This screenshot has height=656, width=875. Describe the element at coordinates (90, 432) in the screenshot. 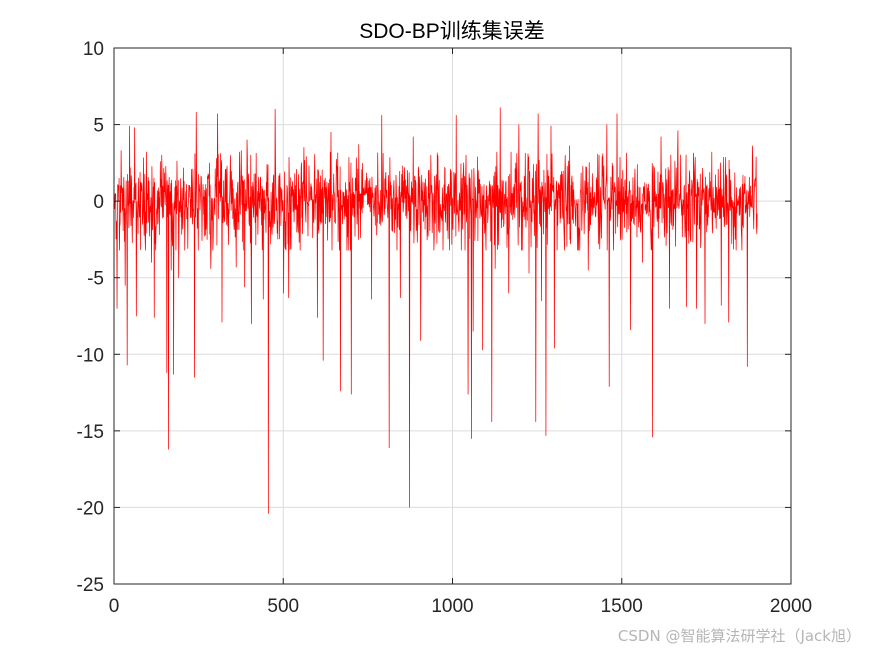

I see `y-tick-label: -15` at that location.